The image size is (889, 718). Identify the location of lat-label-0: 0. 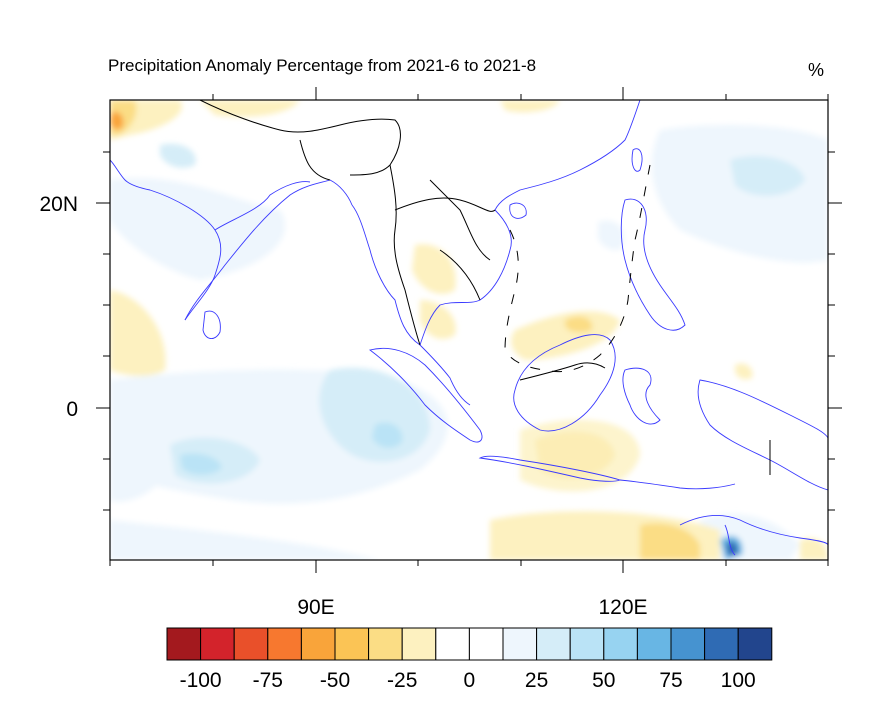
(72, 409).